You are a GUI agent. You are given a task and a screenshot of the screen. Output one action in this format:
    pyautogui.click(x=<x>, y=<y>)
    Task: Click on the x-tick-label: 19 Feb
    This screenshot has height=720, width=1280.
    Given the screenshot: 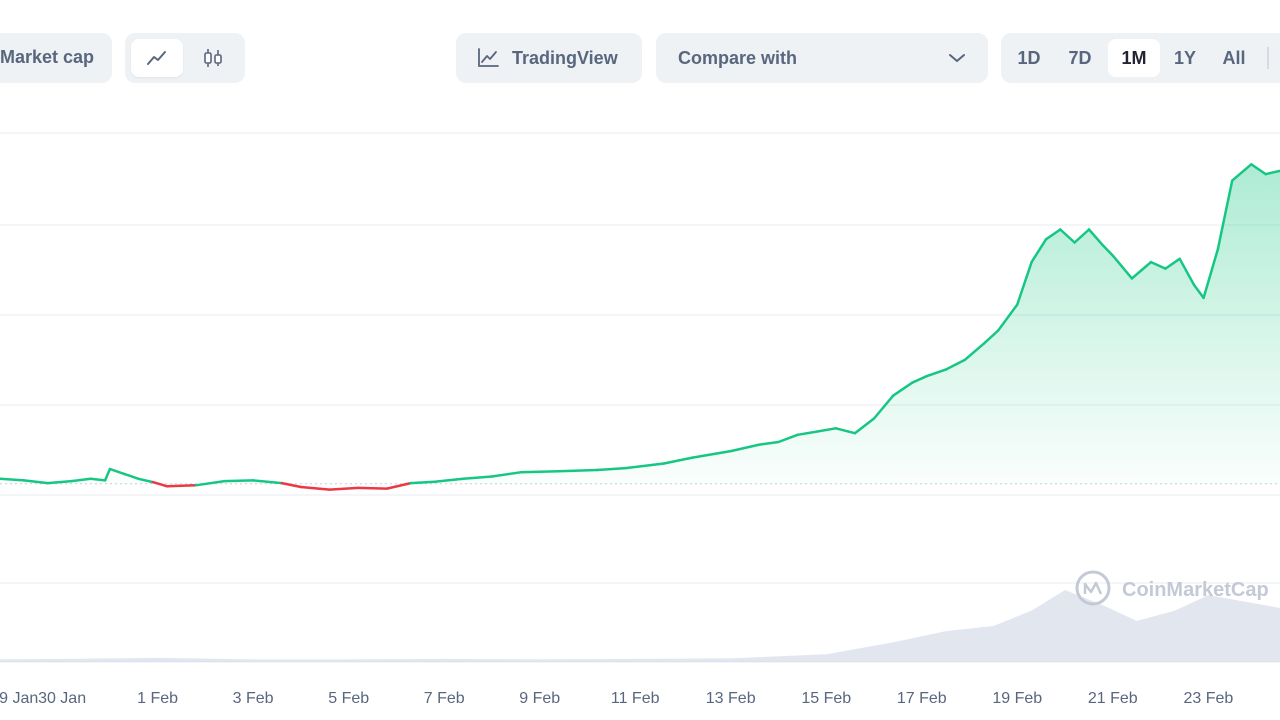 What is the action you would take?
    pyautogui.click(x=1017, y=698)
    